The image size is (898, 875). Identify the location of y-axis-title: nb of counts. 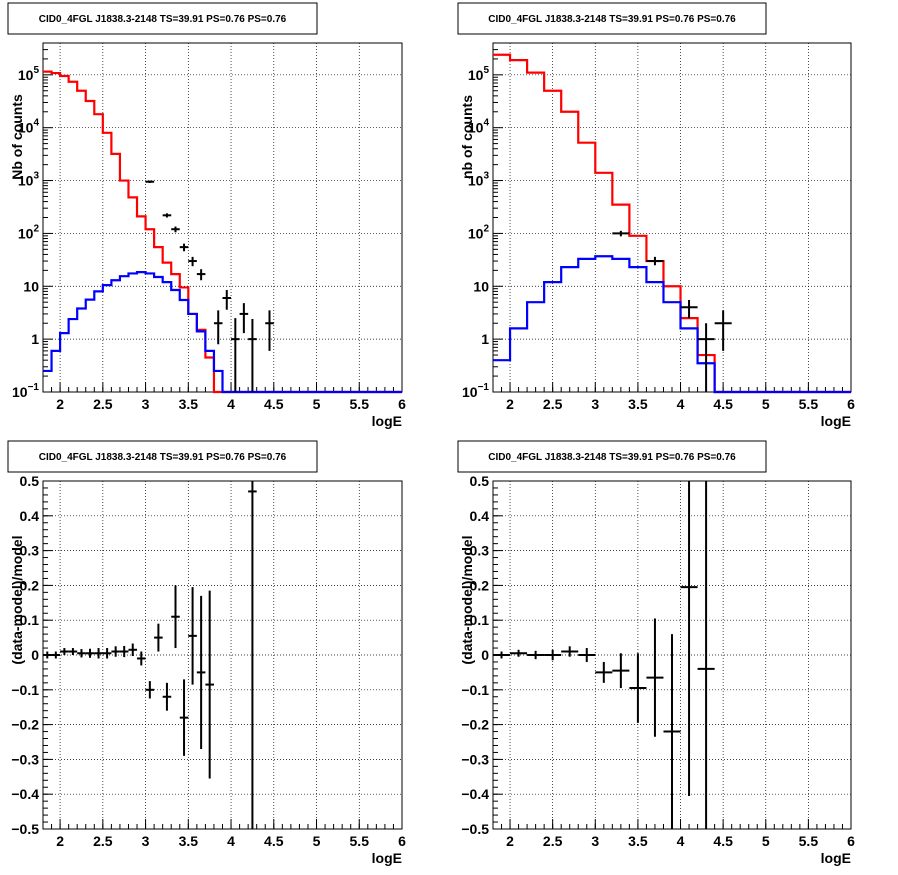
(467, 137).